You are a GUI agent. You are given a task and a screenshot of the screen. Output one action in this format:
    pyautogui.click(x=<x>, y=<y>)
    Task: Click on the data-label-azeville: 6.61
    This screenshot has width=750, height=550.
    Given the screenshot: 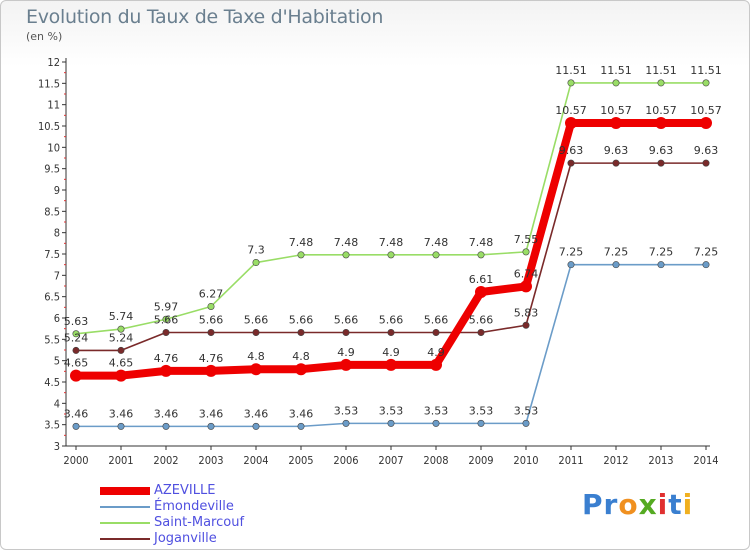 What is the action you would take?
    pyautogui.click(x=481, y=279)
    